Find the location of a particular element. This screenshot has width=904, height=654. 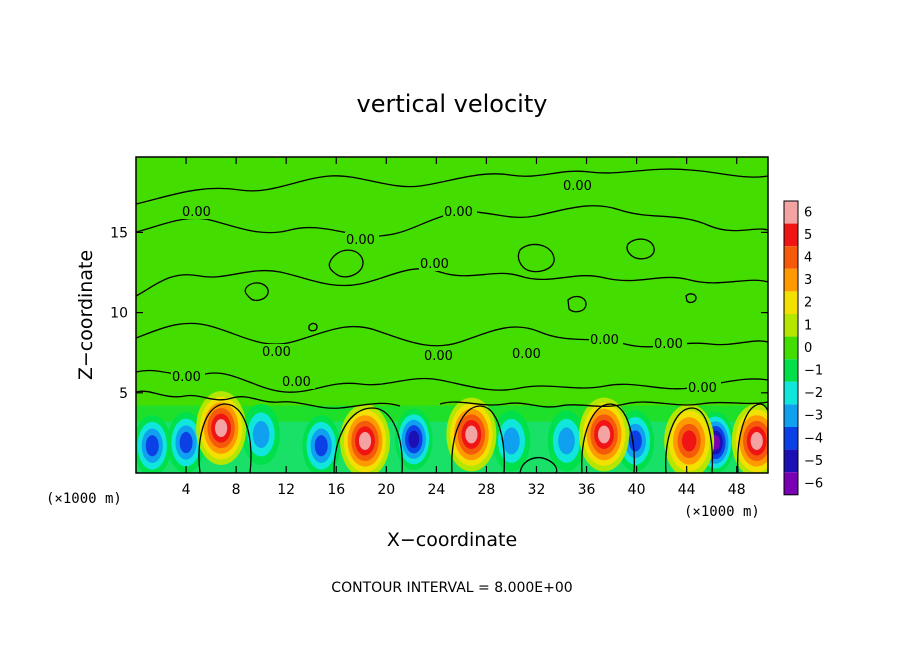

colorbar-tick-label: −6 is located at coordinates (813, 484).